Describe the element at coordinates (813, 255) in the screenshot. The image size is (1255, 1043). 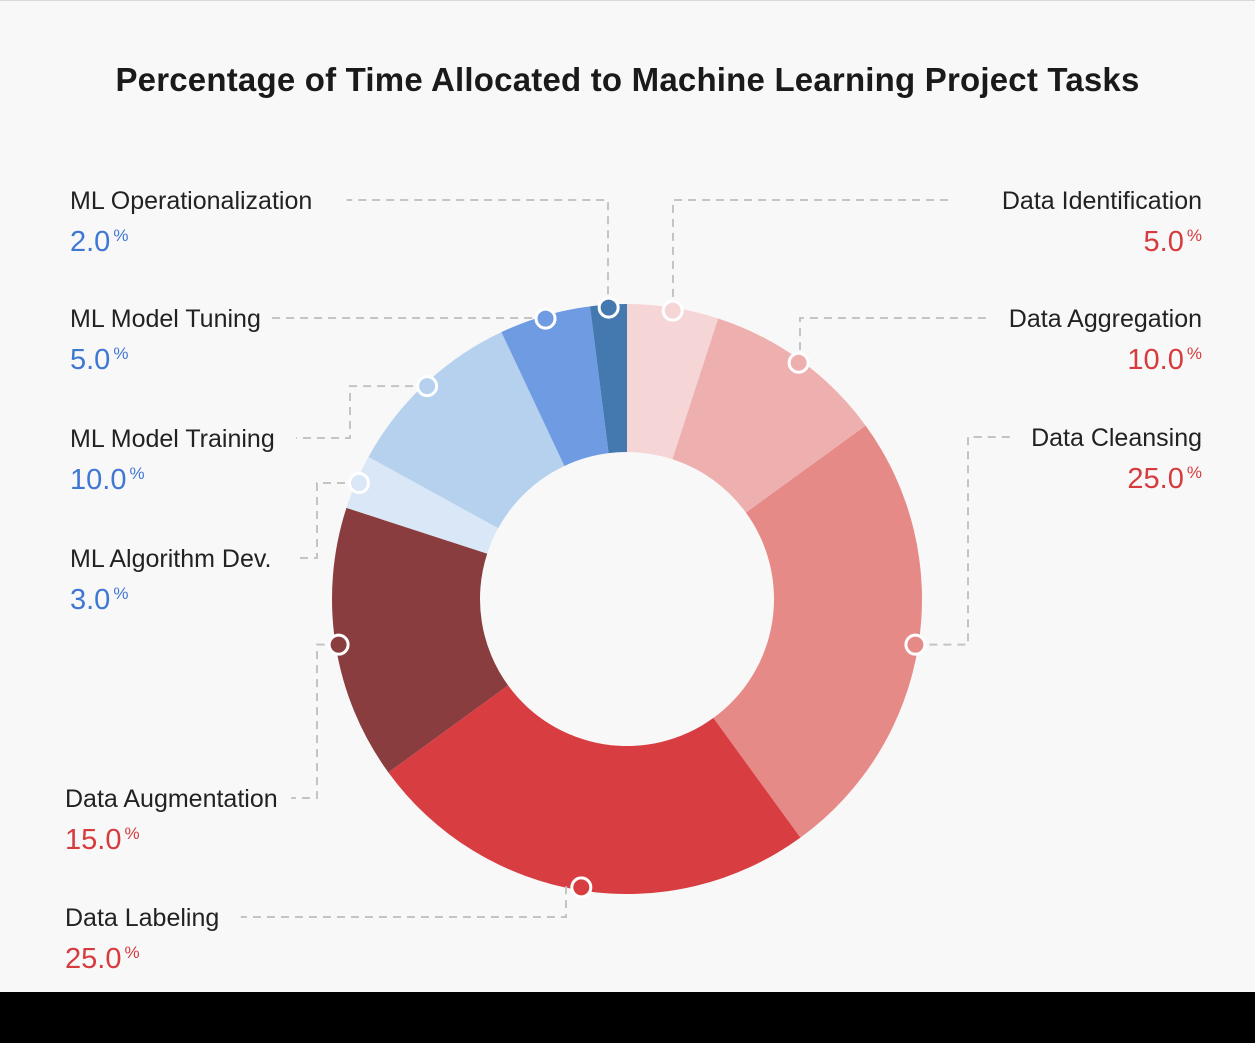
I see `leader-data-identification` at that location.